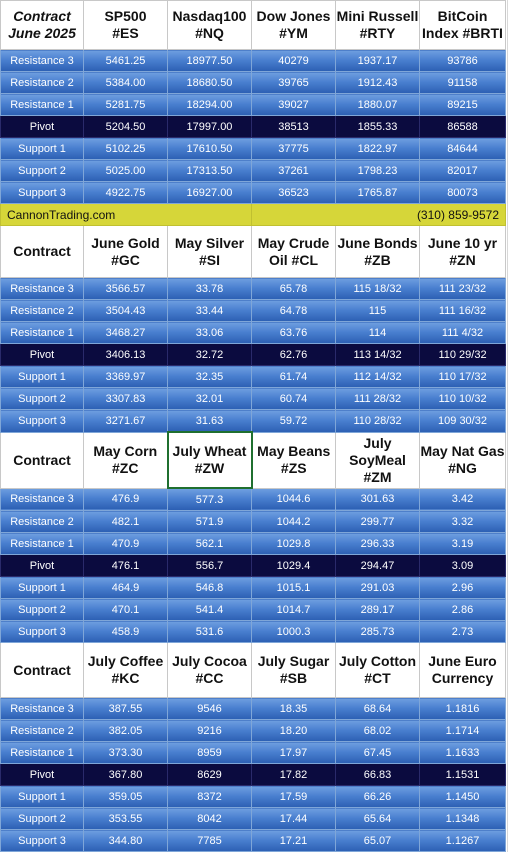 This screenshot has height=852, width=508. What do you see at coordinates (462, 543) in the screenshot?
I see `value-cell: 3.19` at bounding box center [462, 543].